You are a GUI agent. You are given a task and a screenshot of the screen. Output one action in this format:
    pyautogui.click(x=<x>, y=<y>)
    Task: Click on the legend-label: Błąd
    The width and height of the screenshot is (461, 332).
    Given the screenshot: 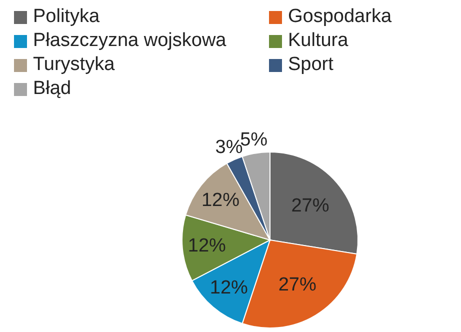 What is the action you would take?
    pyautogui.click(x=52, y=89)
    